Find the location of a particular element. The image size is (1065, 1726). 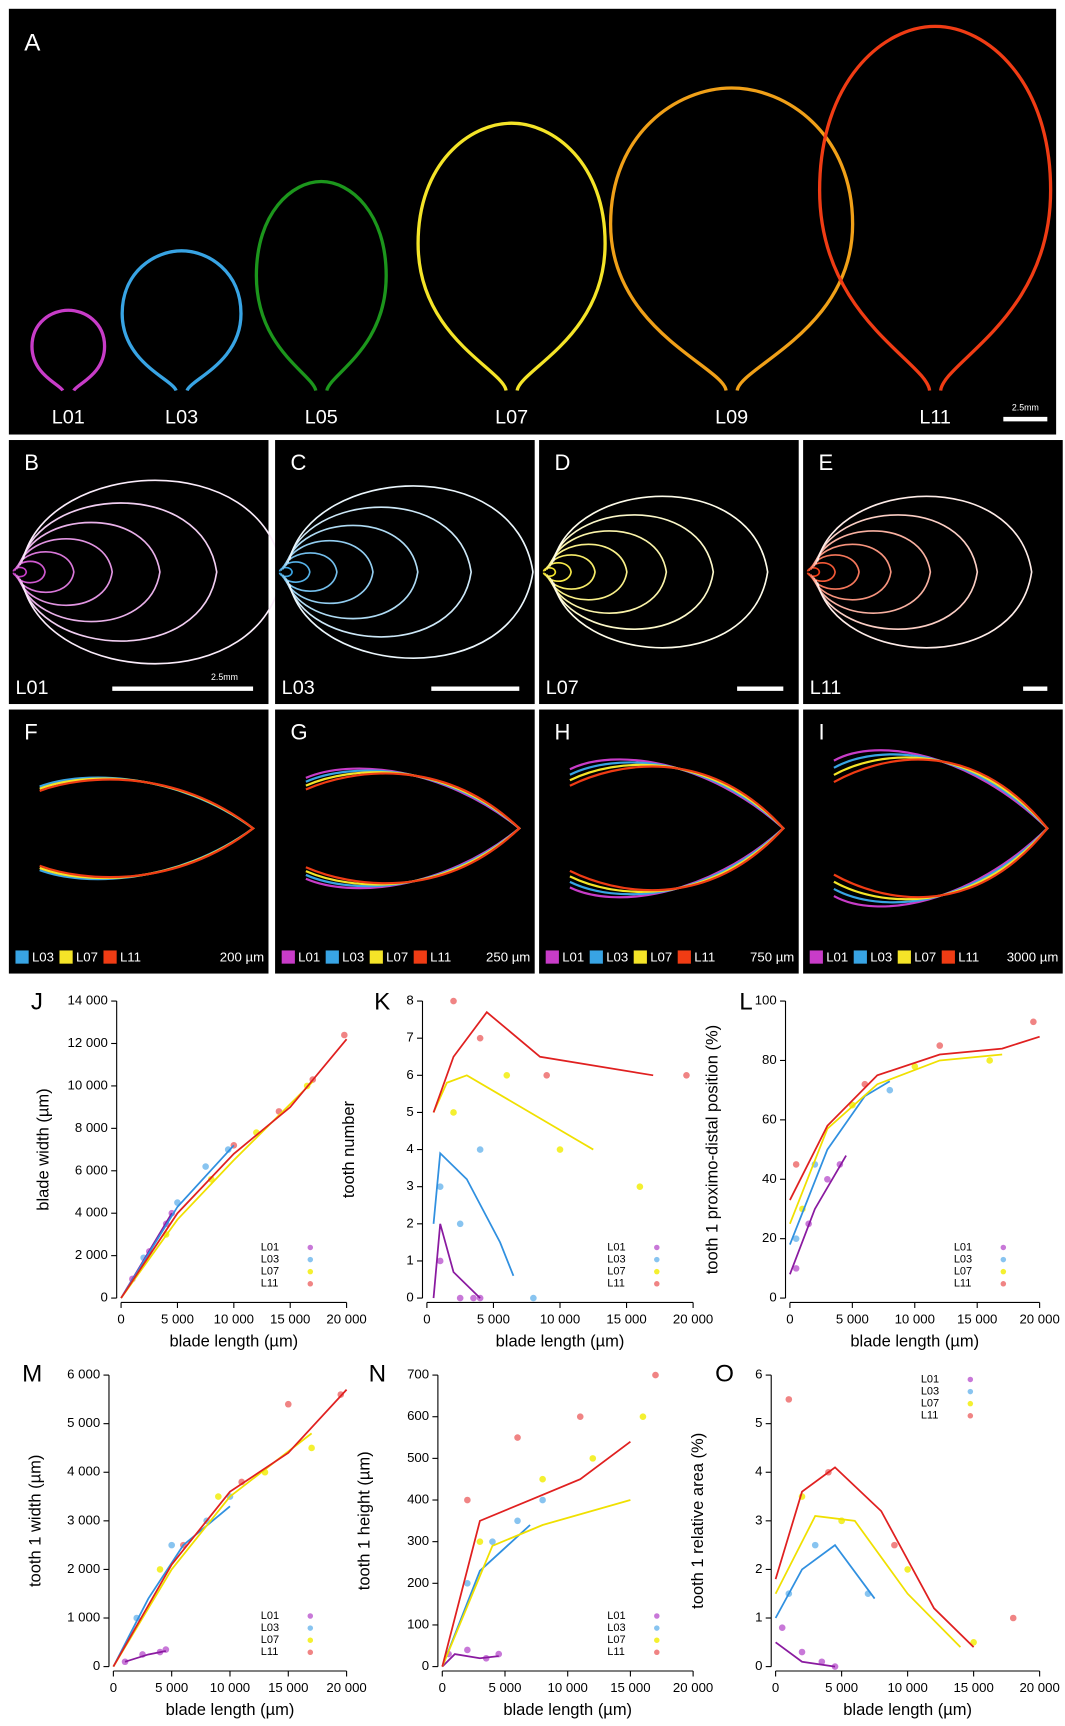

y-tick-label: 1 is located at coordinates (409, 1259).